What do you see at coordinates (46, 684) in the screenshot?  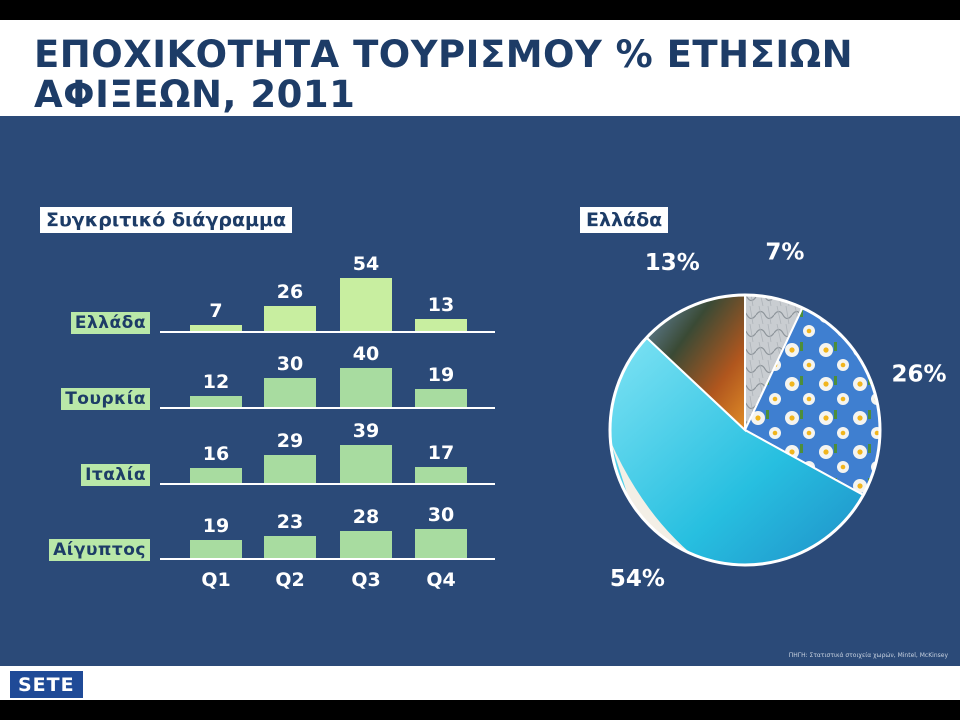 I see `sete-logo: SETE` at bounding box center [46, 684].